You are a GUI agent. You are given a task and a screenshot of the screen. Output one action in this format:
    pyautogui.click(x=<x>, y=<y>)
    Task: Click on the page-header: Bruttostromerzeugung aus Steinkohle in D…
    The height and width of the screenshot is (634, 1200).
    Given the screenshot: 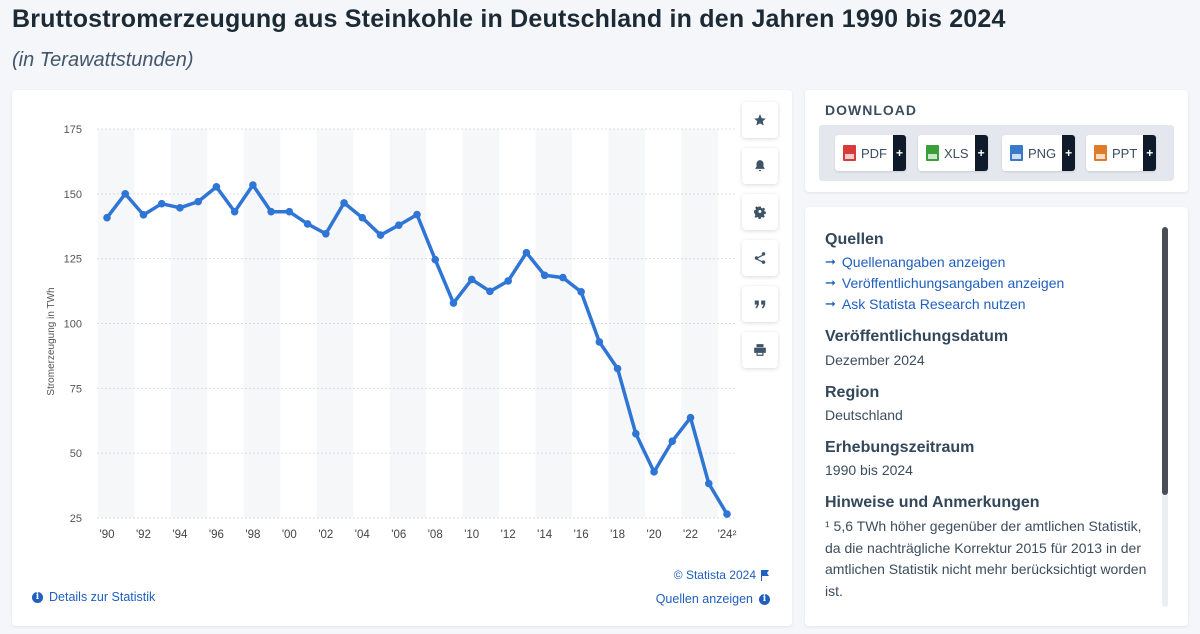 What is the action you would take?
    pyautogui.click(x=509, y=38)
    